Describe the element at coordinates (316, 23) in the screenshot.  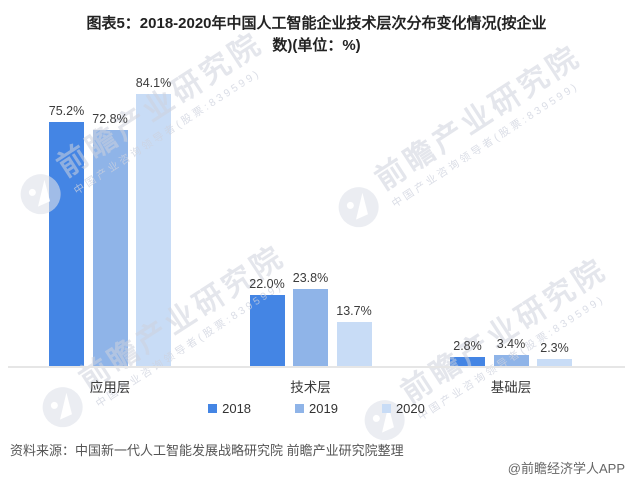
I see `chart-title-line1: 图表5：2018-2020年中国人工智能企业技术层次分布变化情况(按企业` at that location.